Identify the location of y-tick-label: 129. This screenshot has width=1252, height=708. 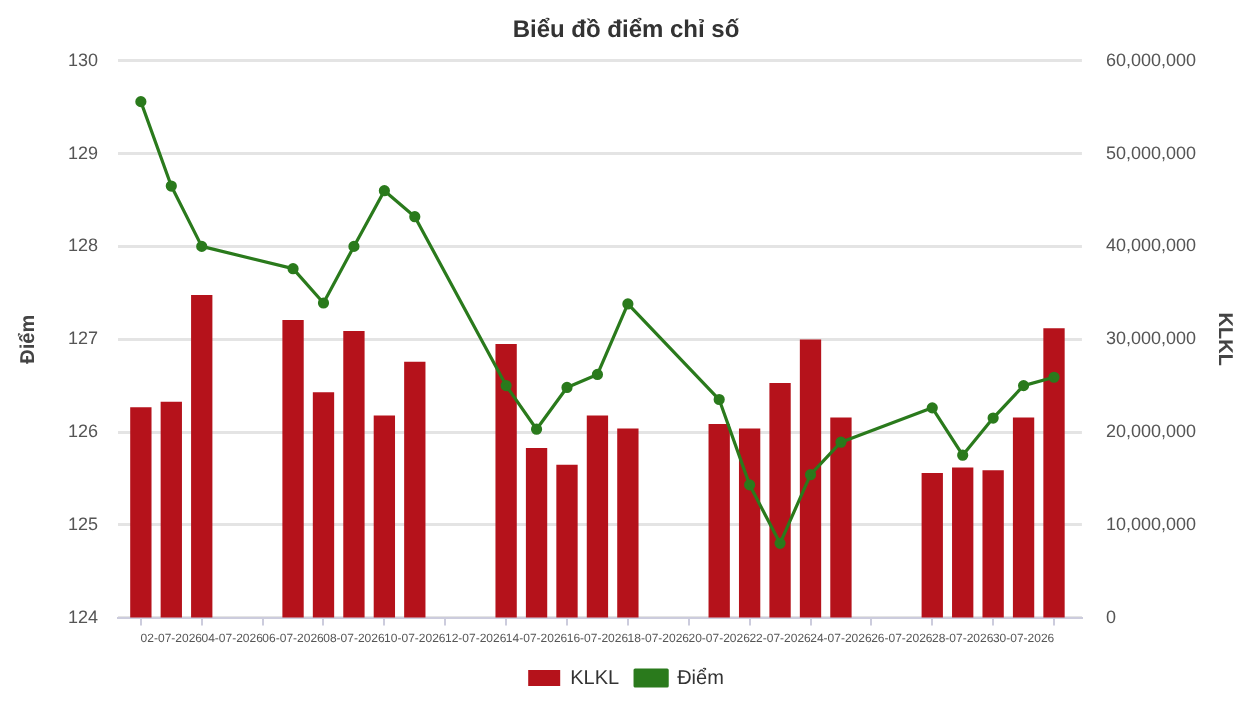
(83, 152).